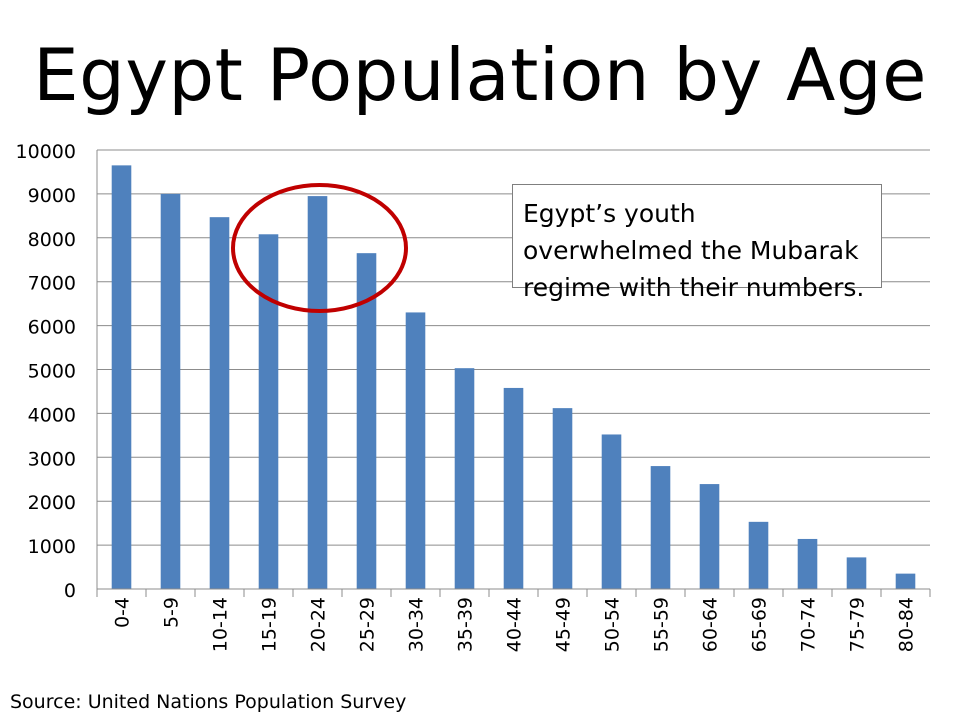 This screenshot has height=720, width=960. I want to click on y-tick-label: 6000, so click(52, 328).